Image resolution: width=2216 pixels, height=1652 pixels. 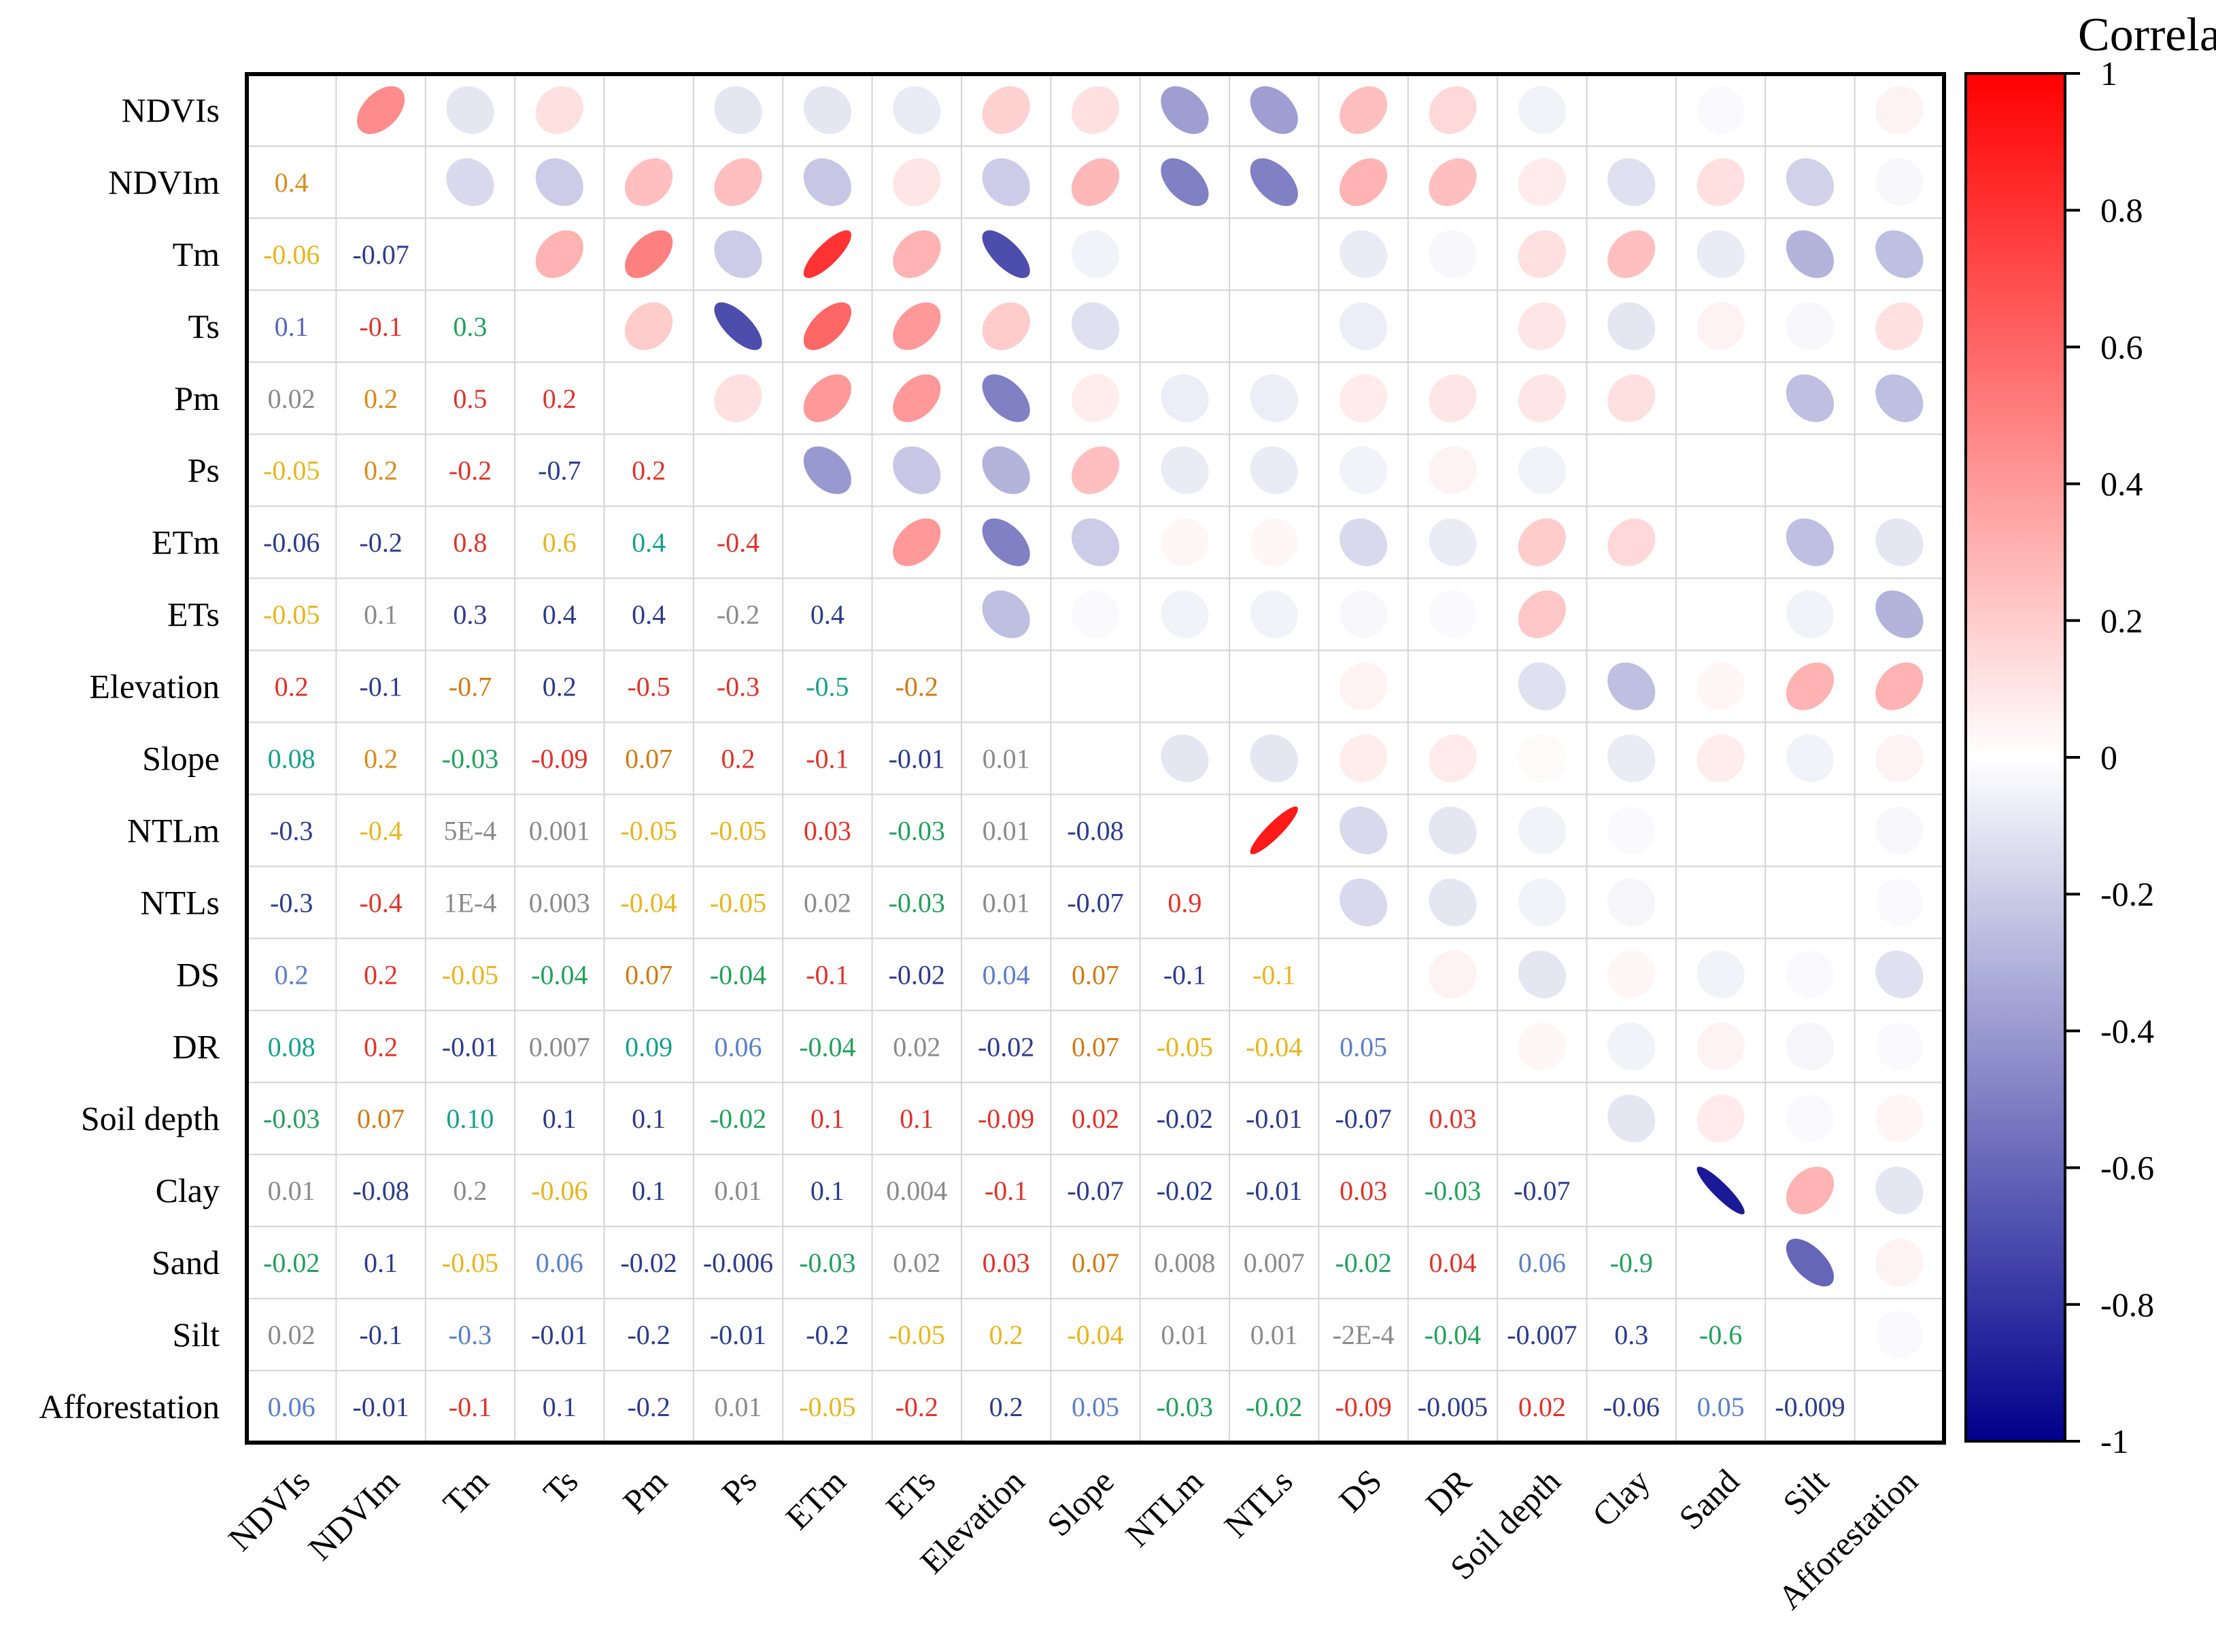 I want to click on corr-value-clay-ts: -0.06, so click(x=559, y=1190).